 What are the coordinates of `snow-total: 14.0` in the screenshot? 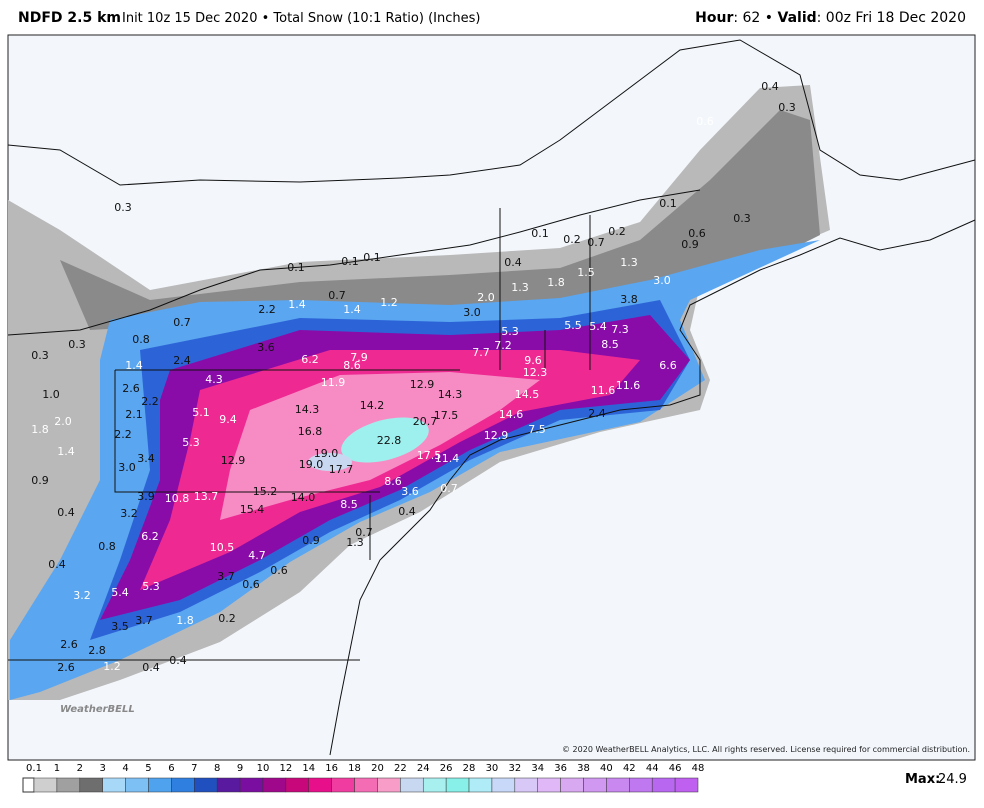 It's located at (303, 497).